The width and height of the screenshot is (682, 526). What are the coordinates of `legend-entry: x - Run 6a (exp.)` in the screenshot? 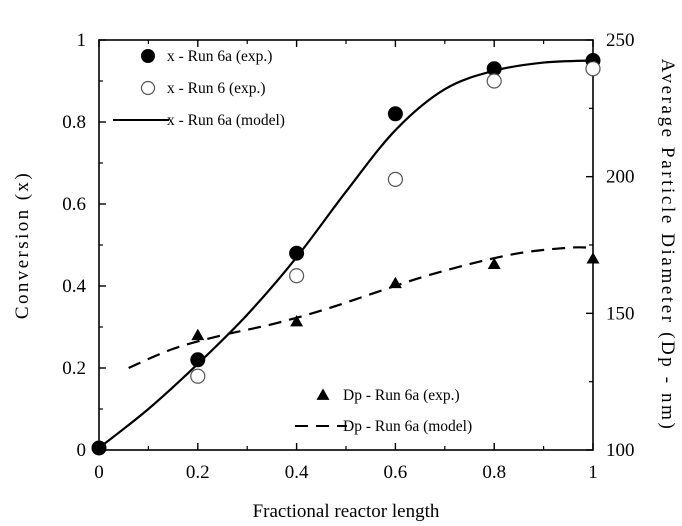 It's located at (206, 56).